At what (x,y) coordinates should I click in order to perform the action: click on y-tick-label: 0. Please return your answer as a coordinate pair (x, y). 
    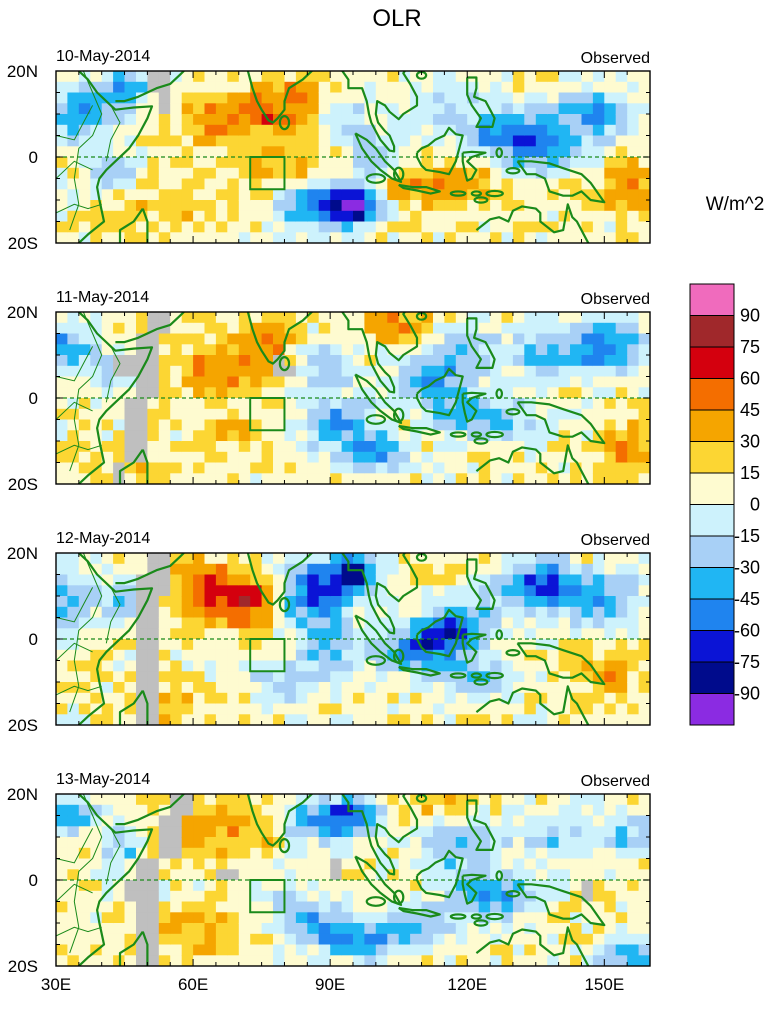
    Looking at the image, I should click on (33, 157).